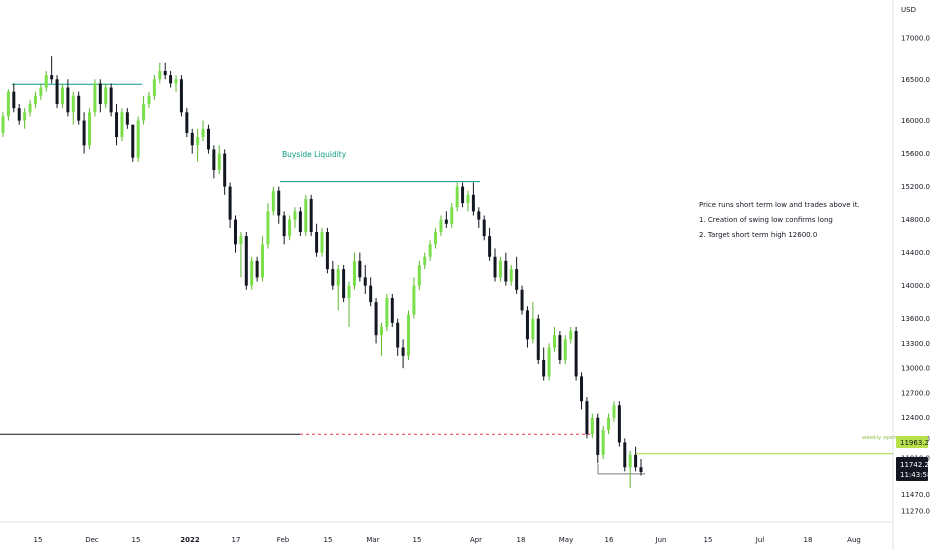 This screenshot has height=554, width=932. What do you see at coordinates (913, 469) in the screenshot?
I see `last-price-tag: 11742.2 11:43:58` at bounding box center [913, 469].